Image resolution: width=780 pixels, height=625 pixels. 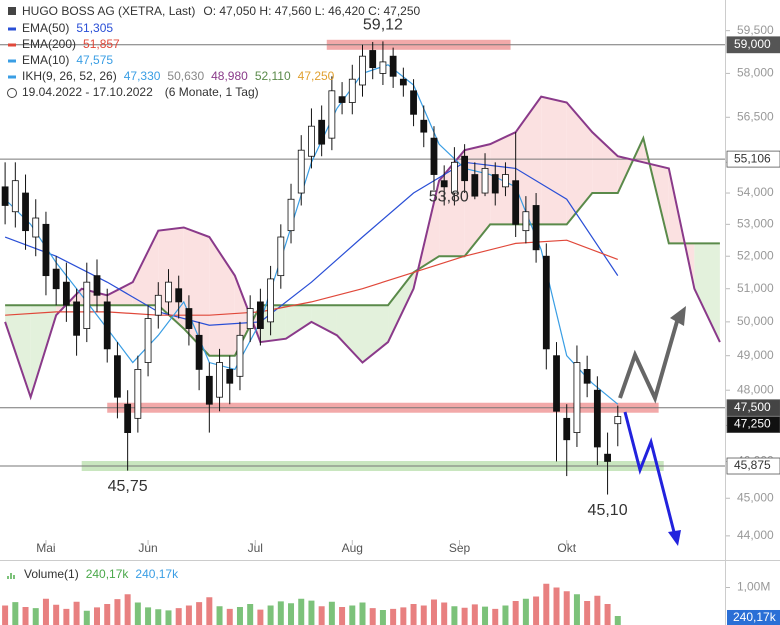 What do you see at coordinates (753, 587) in the screenshot?
I see `volume-y-tick-label: 1,00M` at bounding box center [753, 587].